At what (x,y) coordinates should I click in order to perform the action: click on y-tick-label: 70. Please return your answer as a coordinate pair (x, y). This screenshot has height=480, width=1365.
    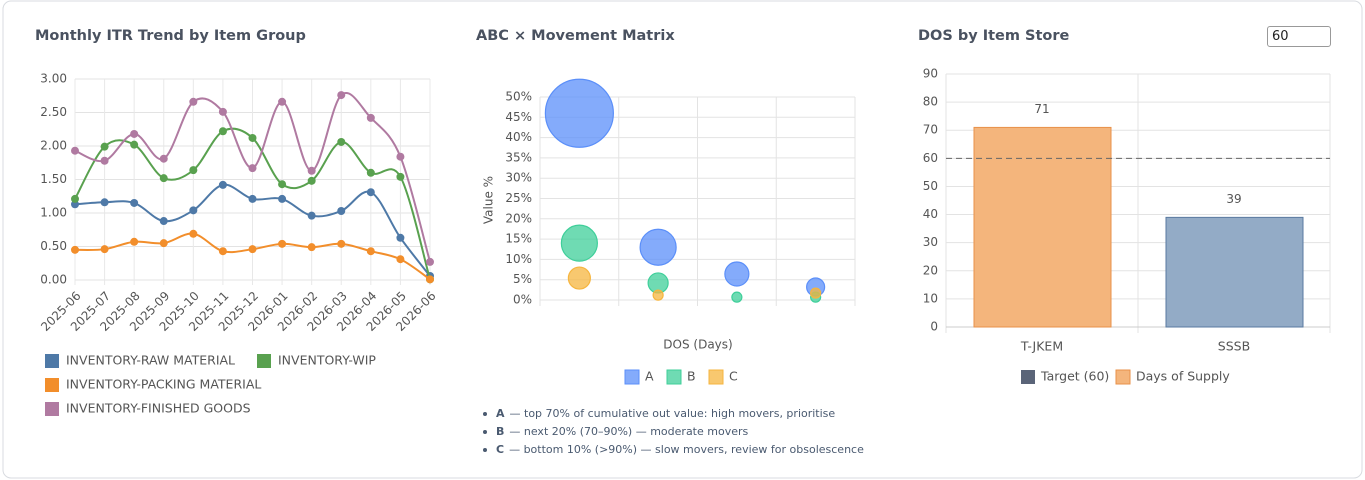
    Looking at the image, I should click on (930, 130).